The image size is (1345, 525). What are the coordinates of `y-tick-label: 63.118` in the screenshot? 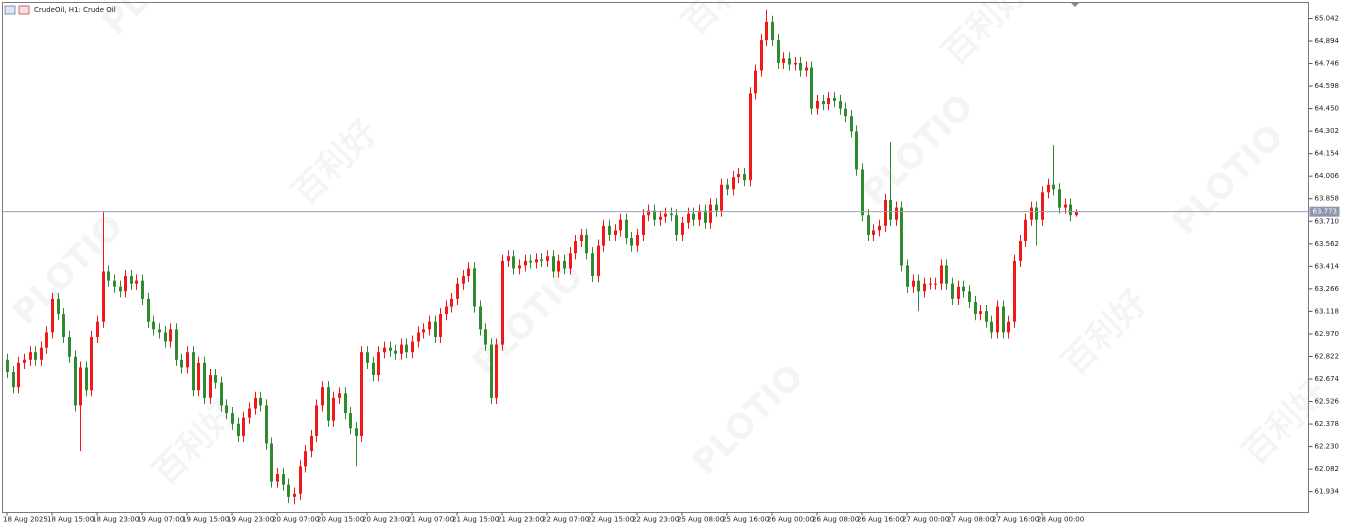 It's located at (1327, 311).